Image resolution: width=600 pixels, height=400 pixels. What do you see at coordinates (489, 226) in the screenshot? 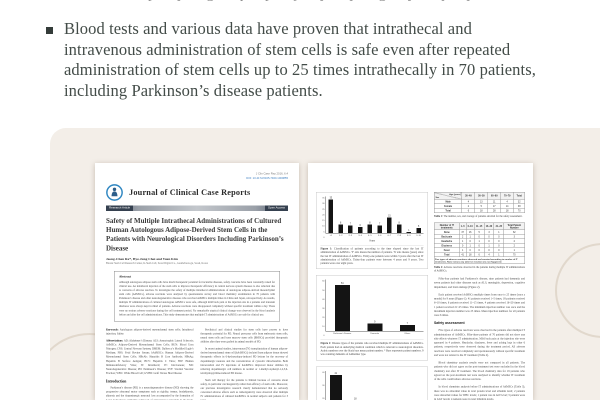
I see `table-header-cell: 16~20` at bounding box center [489, 226].